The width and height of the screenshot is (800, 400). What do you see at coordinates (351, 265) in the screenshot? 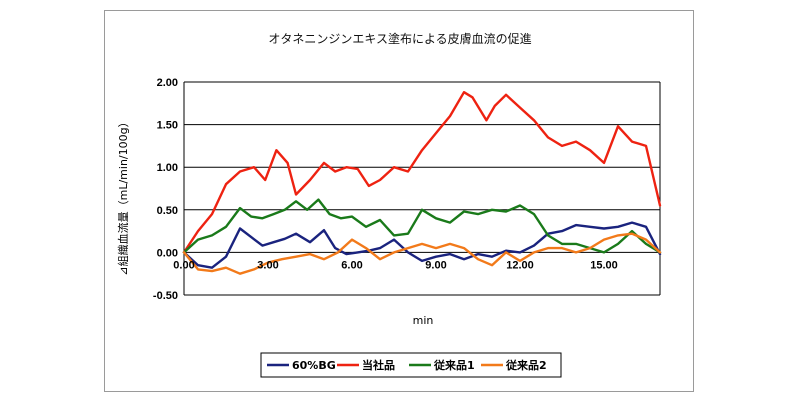
I see `x-tick-label: 6.00` at bounding box center [351, 265].